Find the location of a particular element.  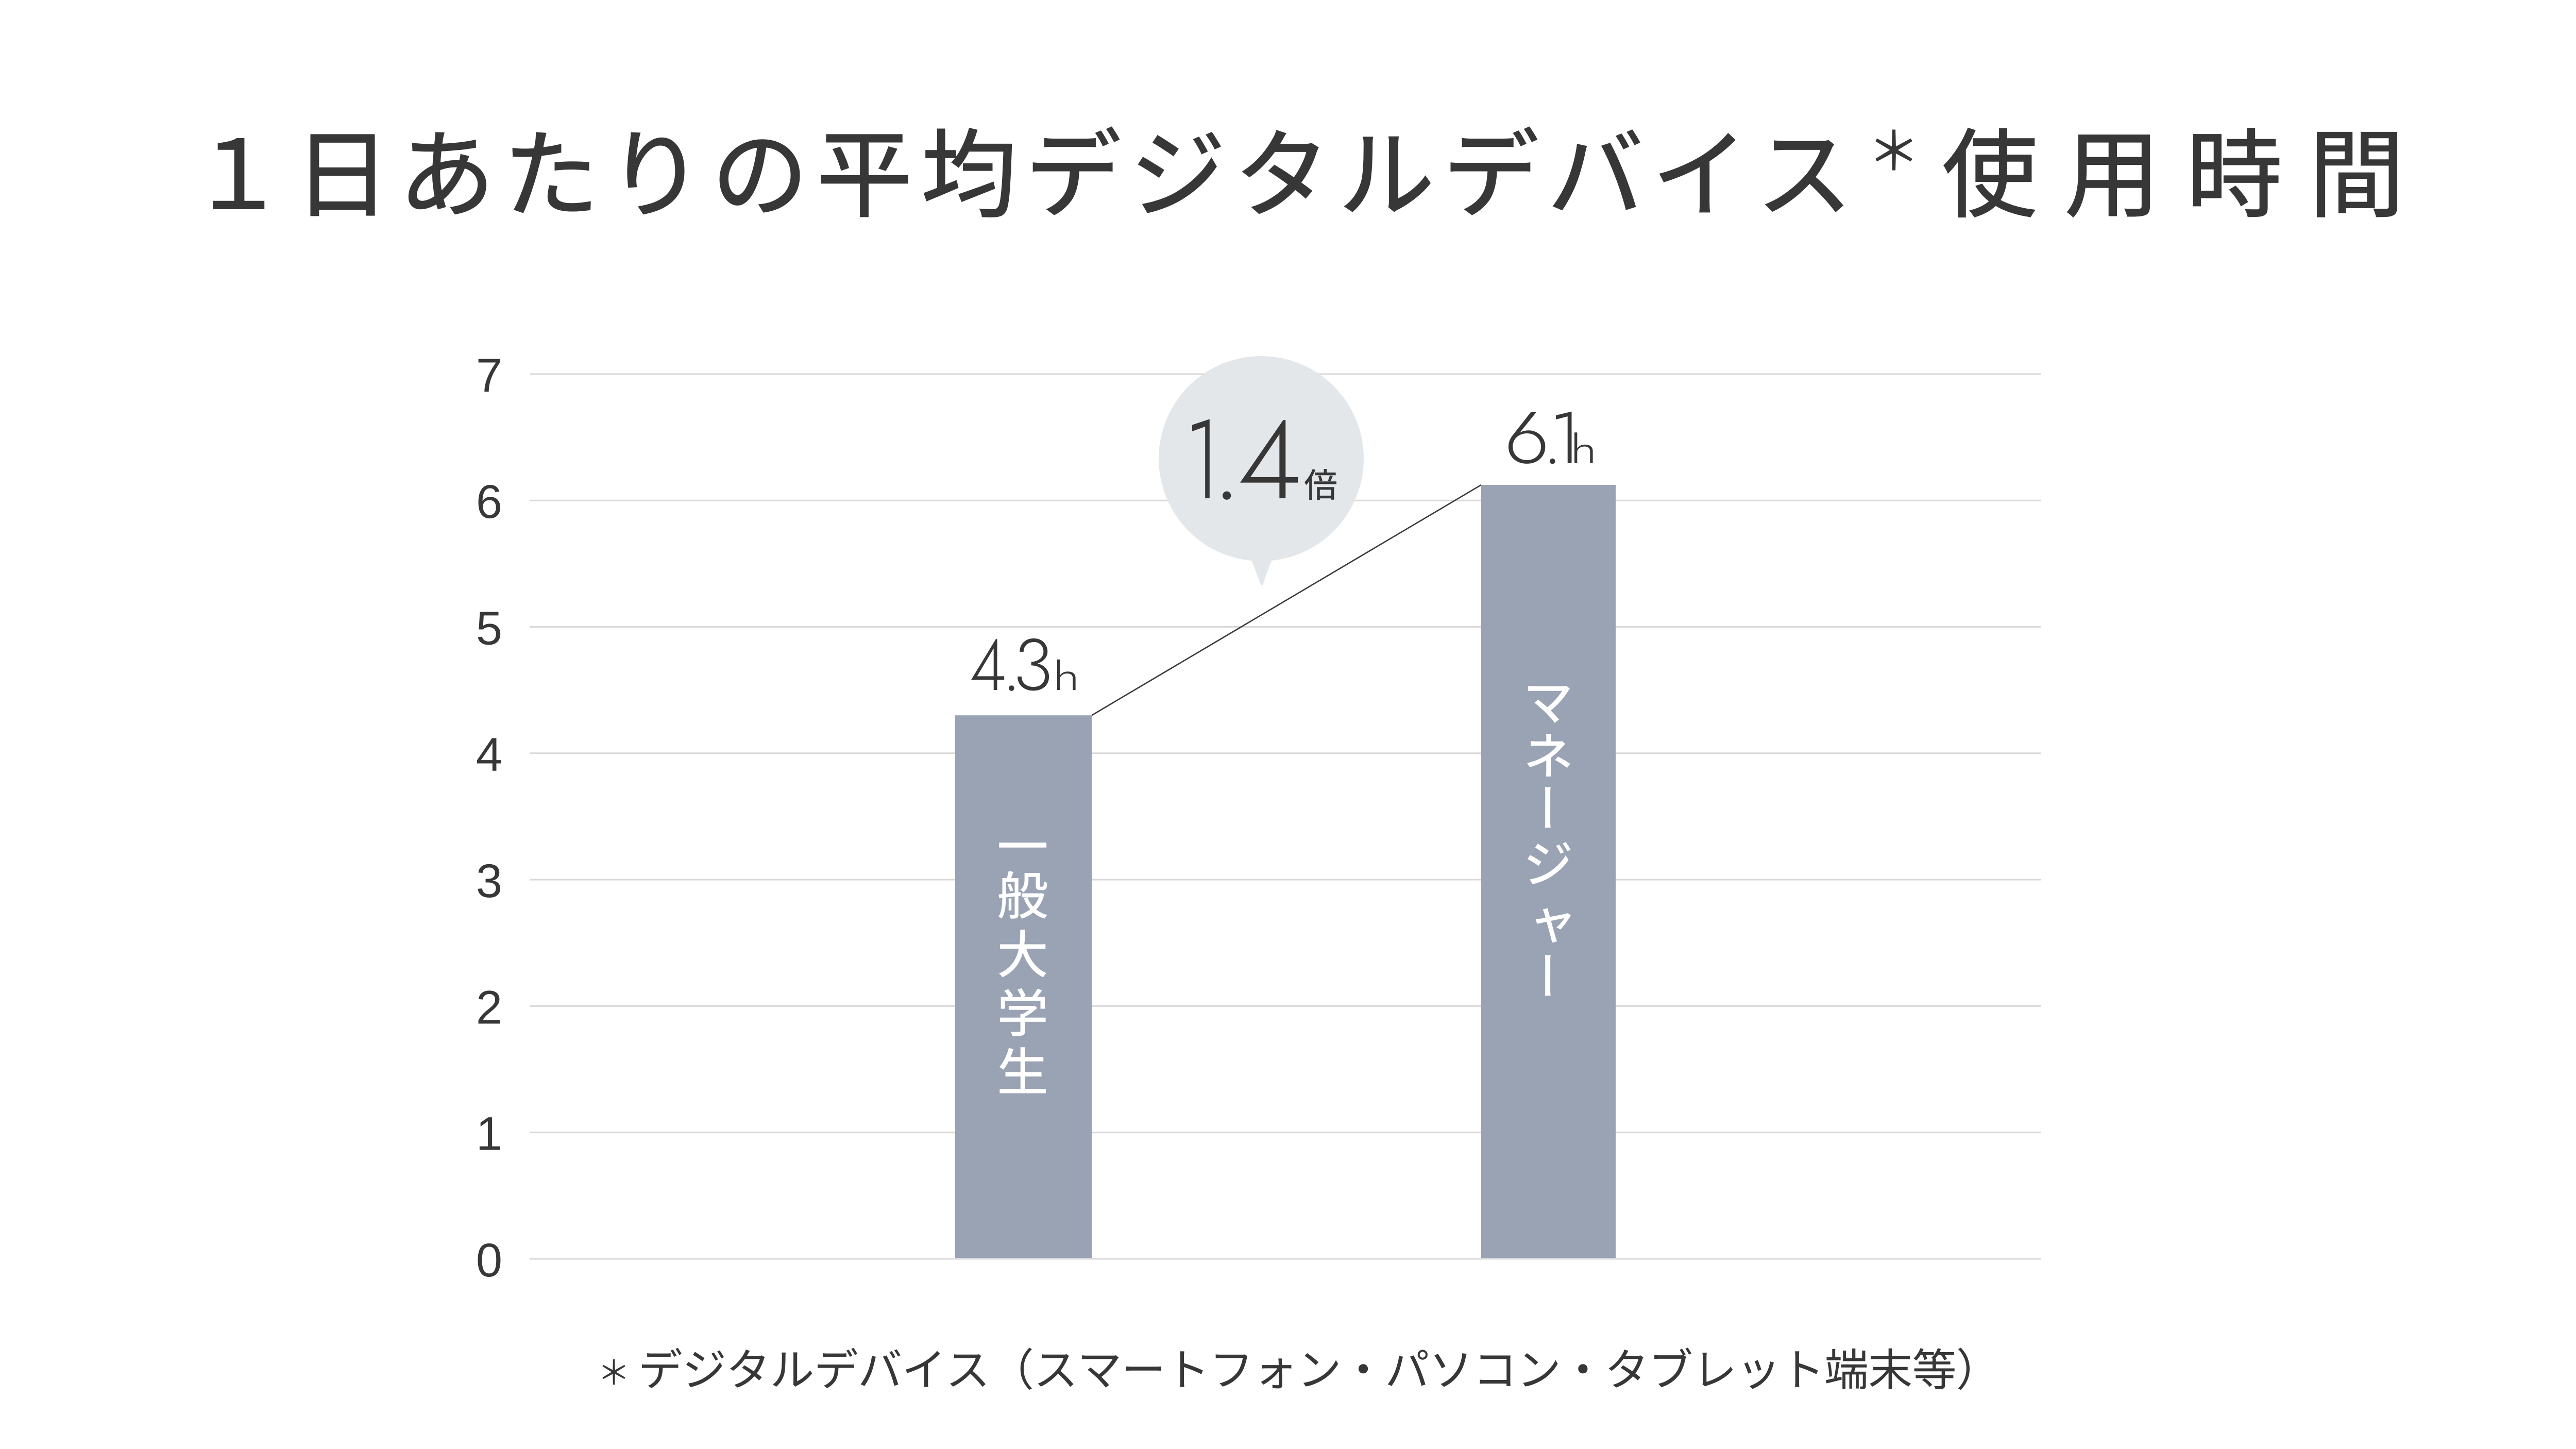

svg-text: 0 is located at coordinates (489, 1260).